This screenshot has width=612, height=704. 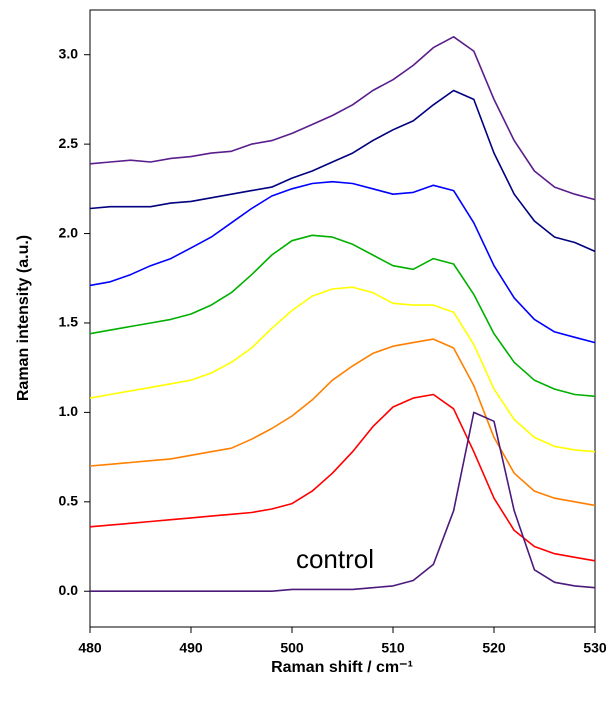 What do you see at coordinates (393, 648) in the screenshot?
I see `x-tick-label: 510` at bounding box center [393, 648].